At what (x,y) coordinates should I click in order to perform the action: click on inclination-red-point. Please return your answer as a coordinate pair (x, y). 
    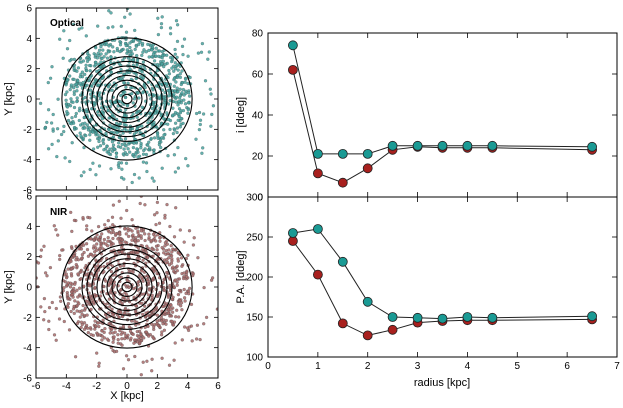
    Looking at the image, I should click on (317, 173).